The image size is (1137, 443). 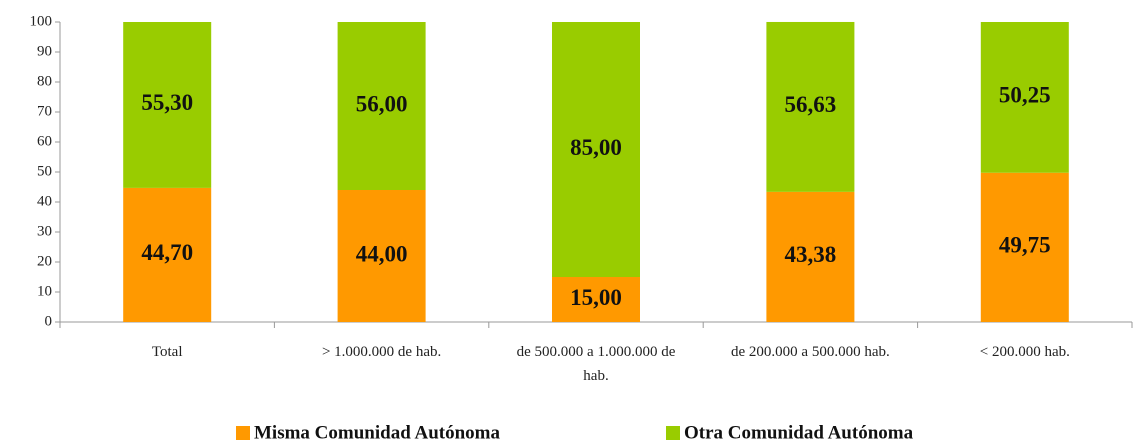 What do you see at coordinates (377, 432) in the screenshot?
I see `legend-label: Misma Comunidad Autónoma` at bounding box center [377, 432].